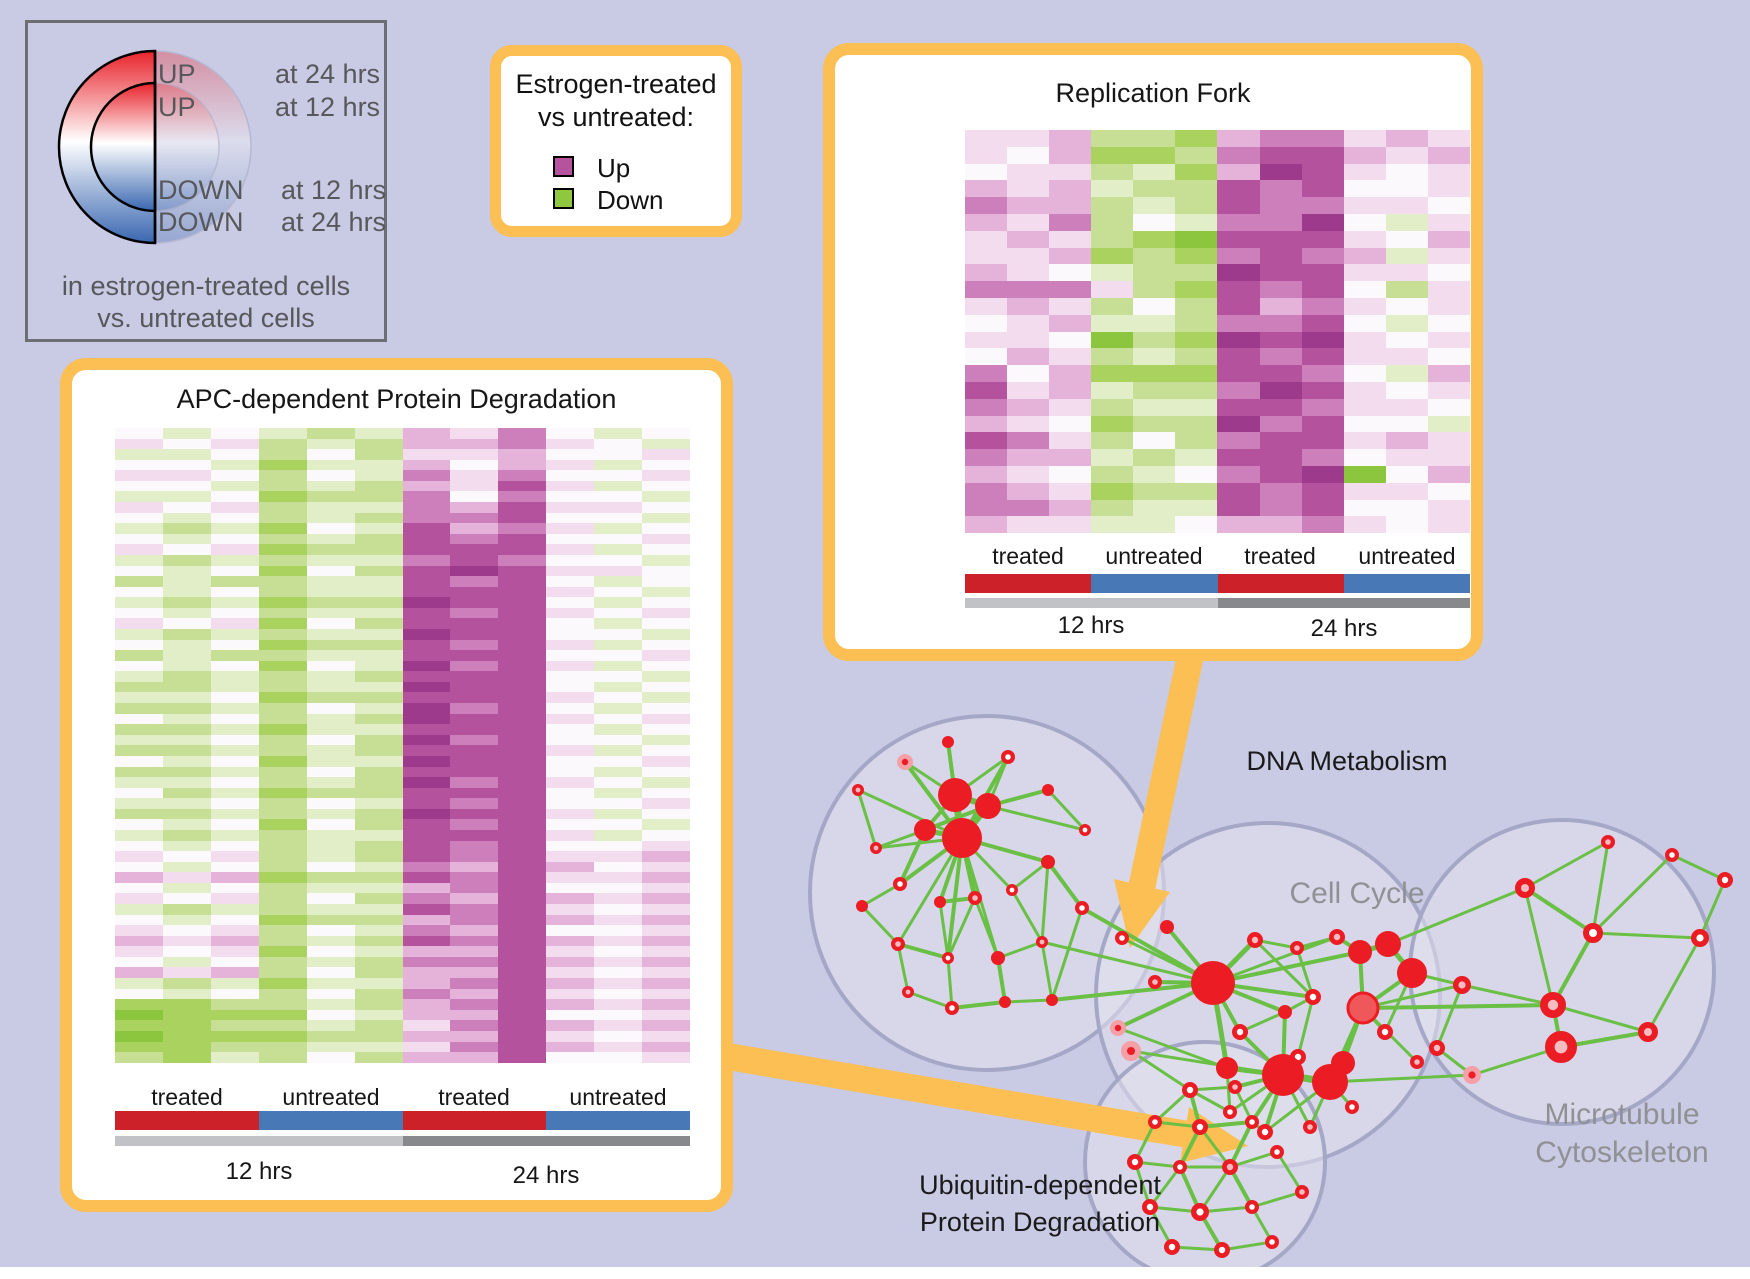  What do you see at coordinates (259, 1171) in the screenshot?
I see `apc-12hrs-label: 12 hrs` at bounding box center [259, 1171].